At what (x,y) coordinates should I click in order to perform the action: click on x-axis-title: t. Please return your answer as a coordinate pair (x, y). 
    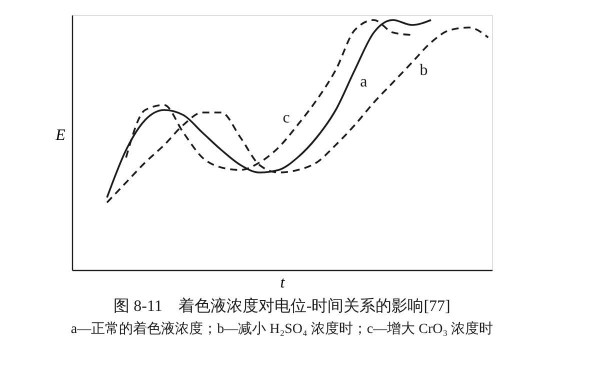
    Looking at the image, I should click on (283, 283).